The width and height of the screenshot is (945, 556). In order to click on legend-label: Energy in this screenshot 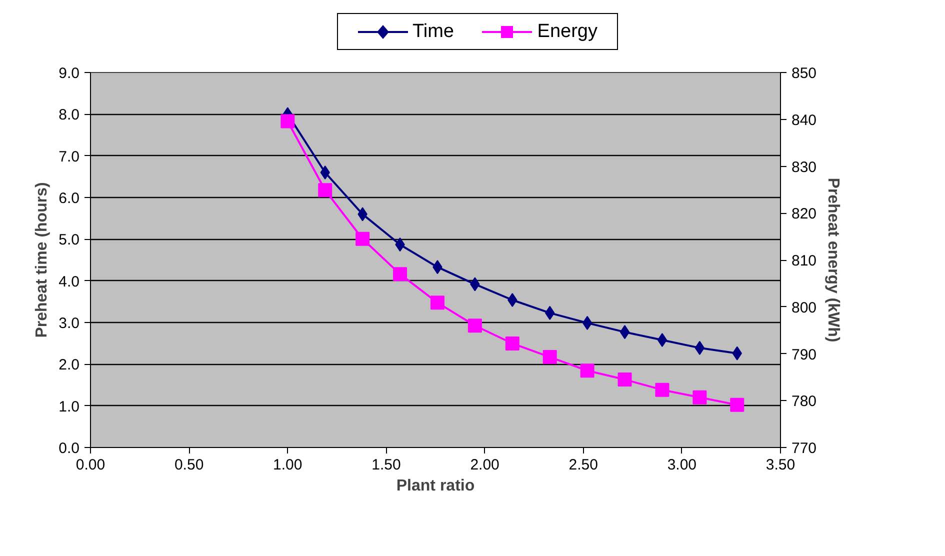, I will do `click(567, 31)`.